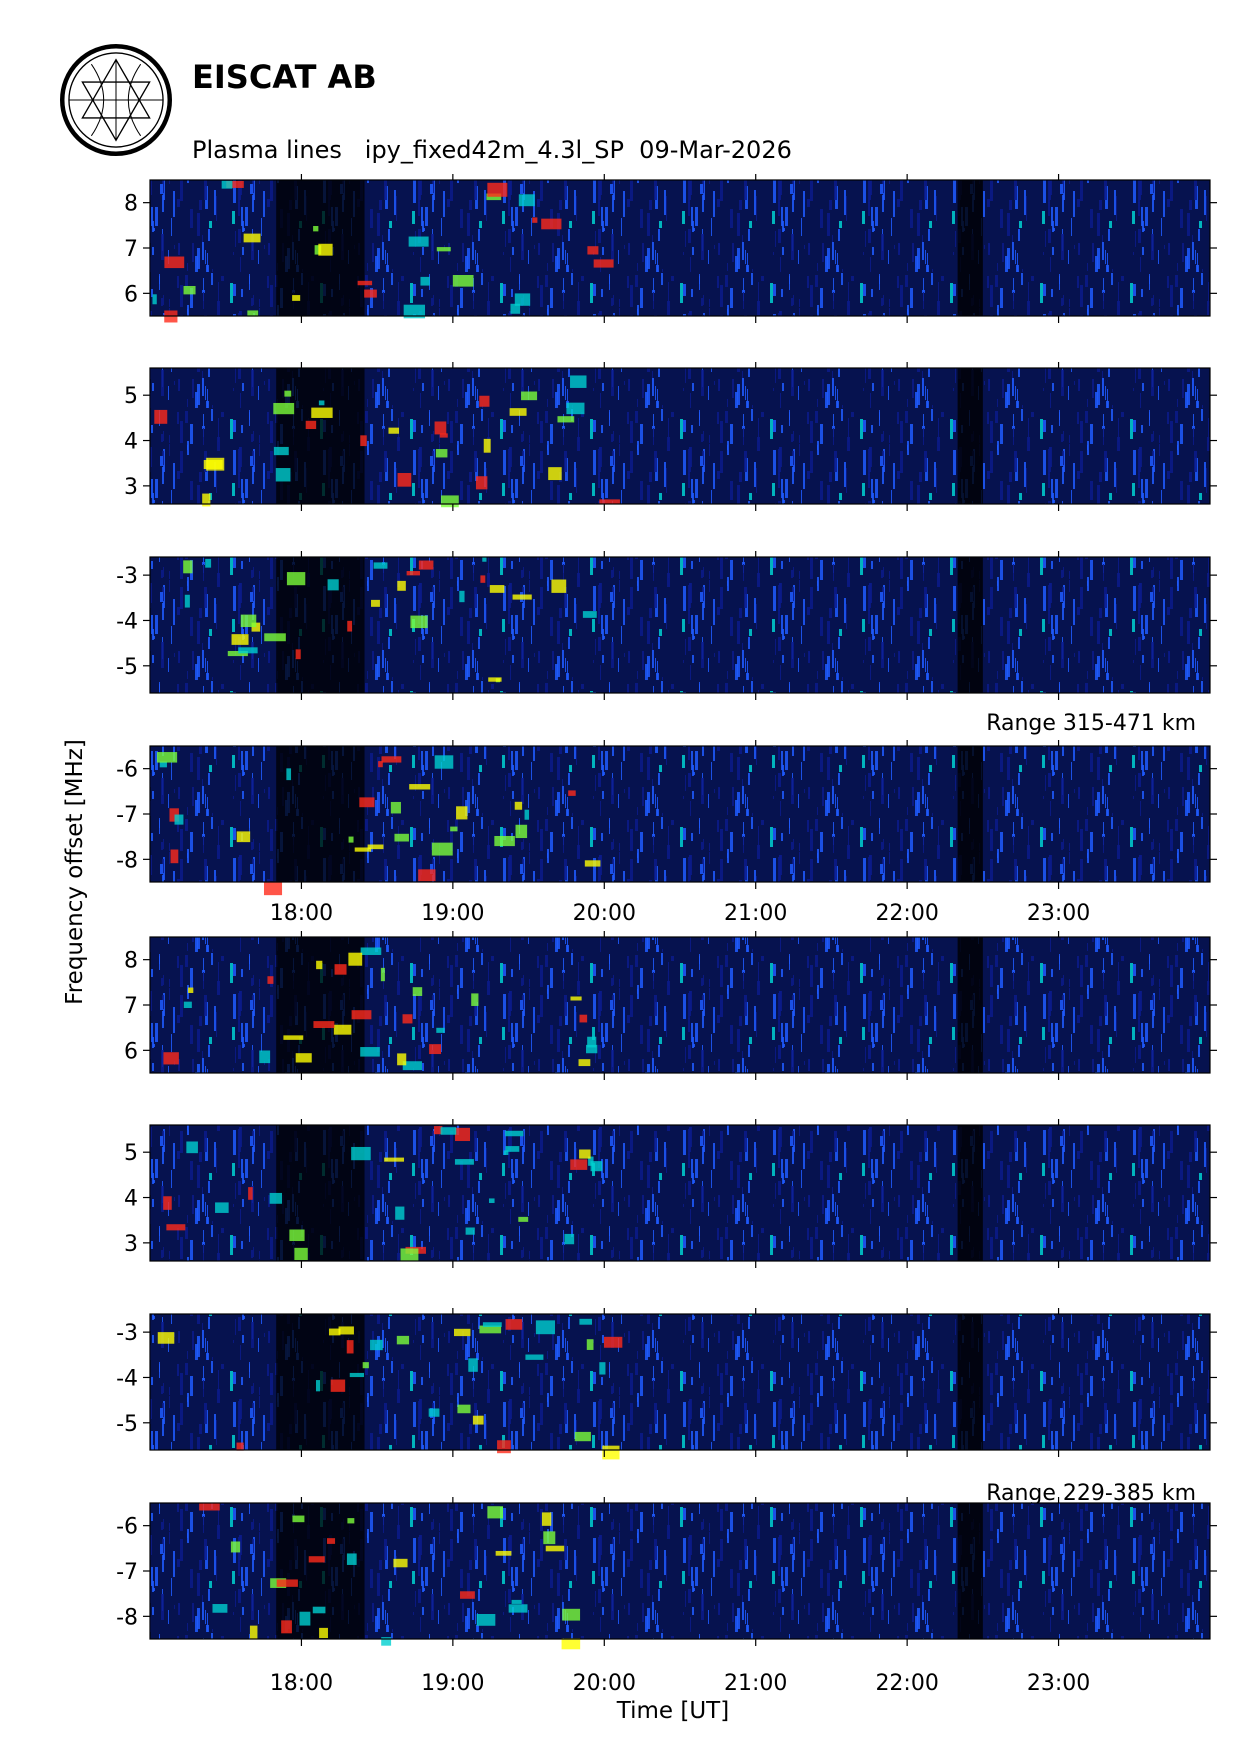 This screenshot has width=1240, height=1754. Describe the element at coordinates (131, 396) in the screenshot. I see `y-tick-label: 5` at that location.